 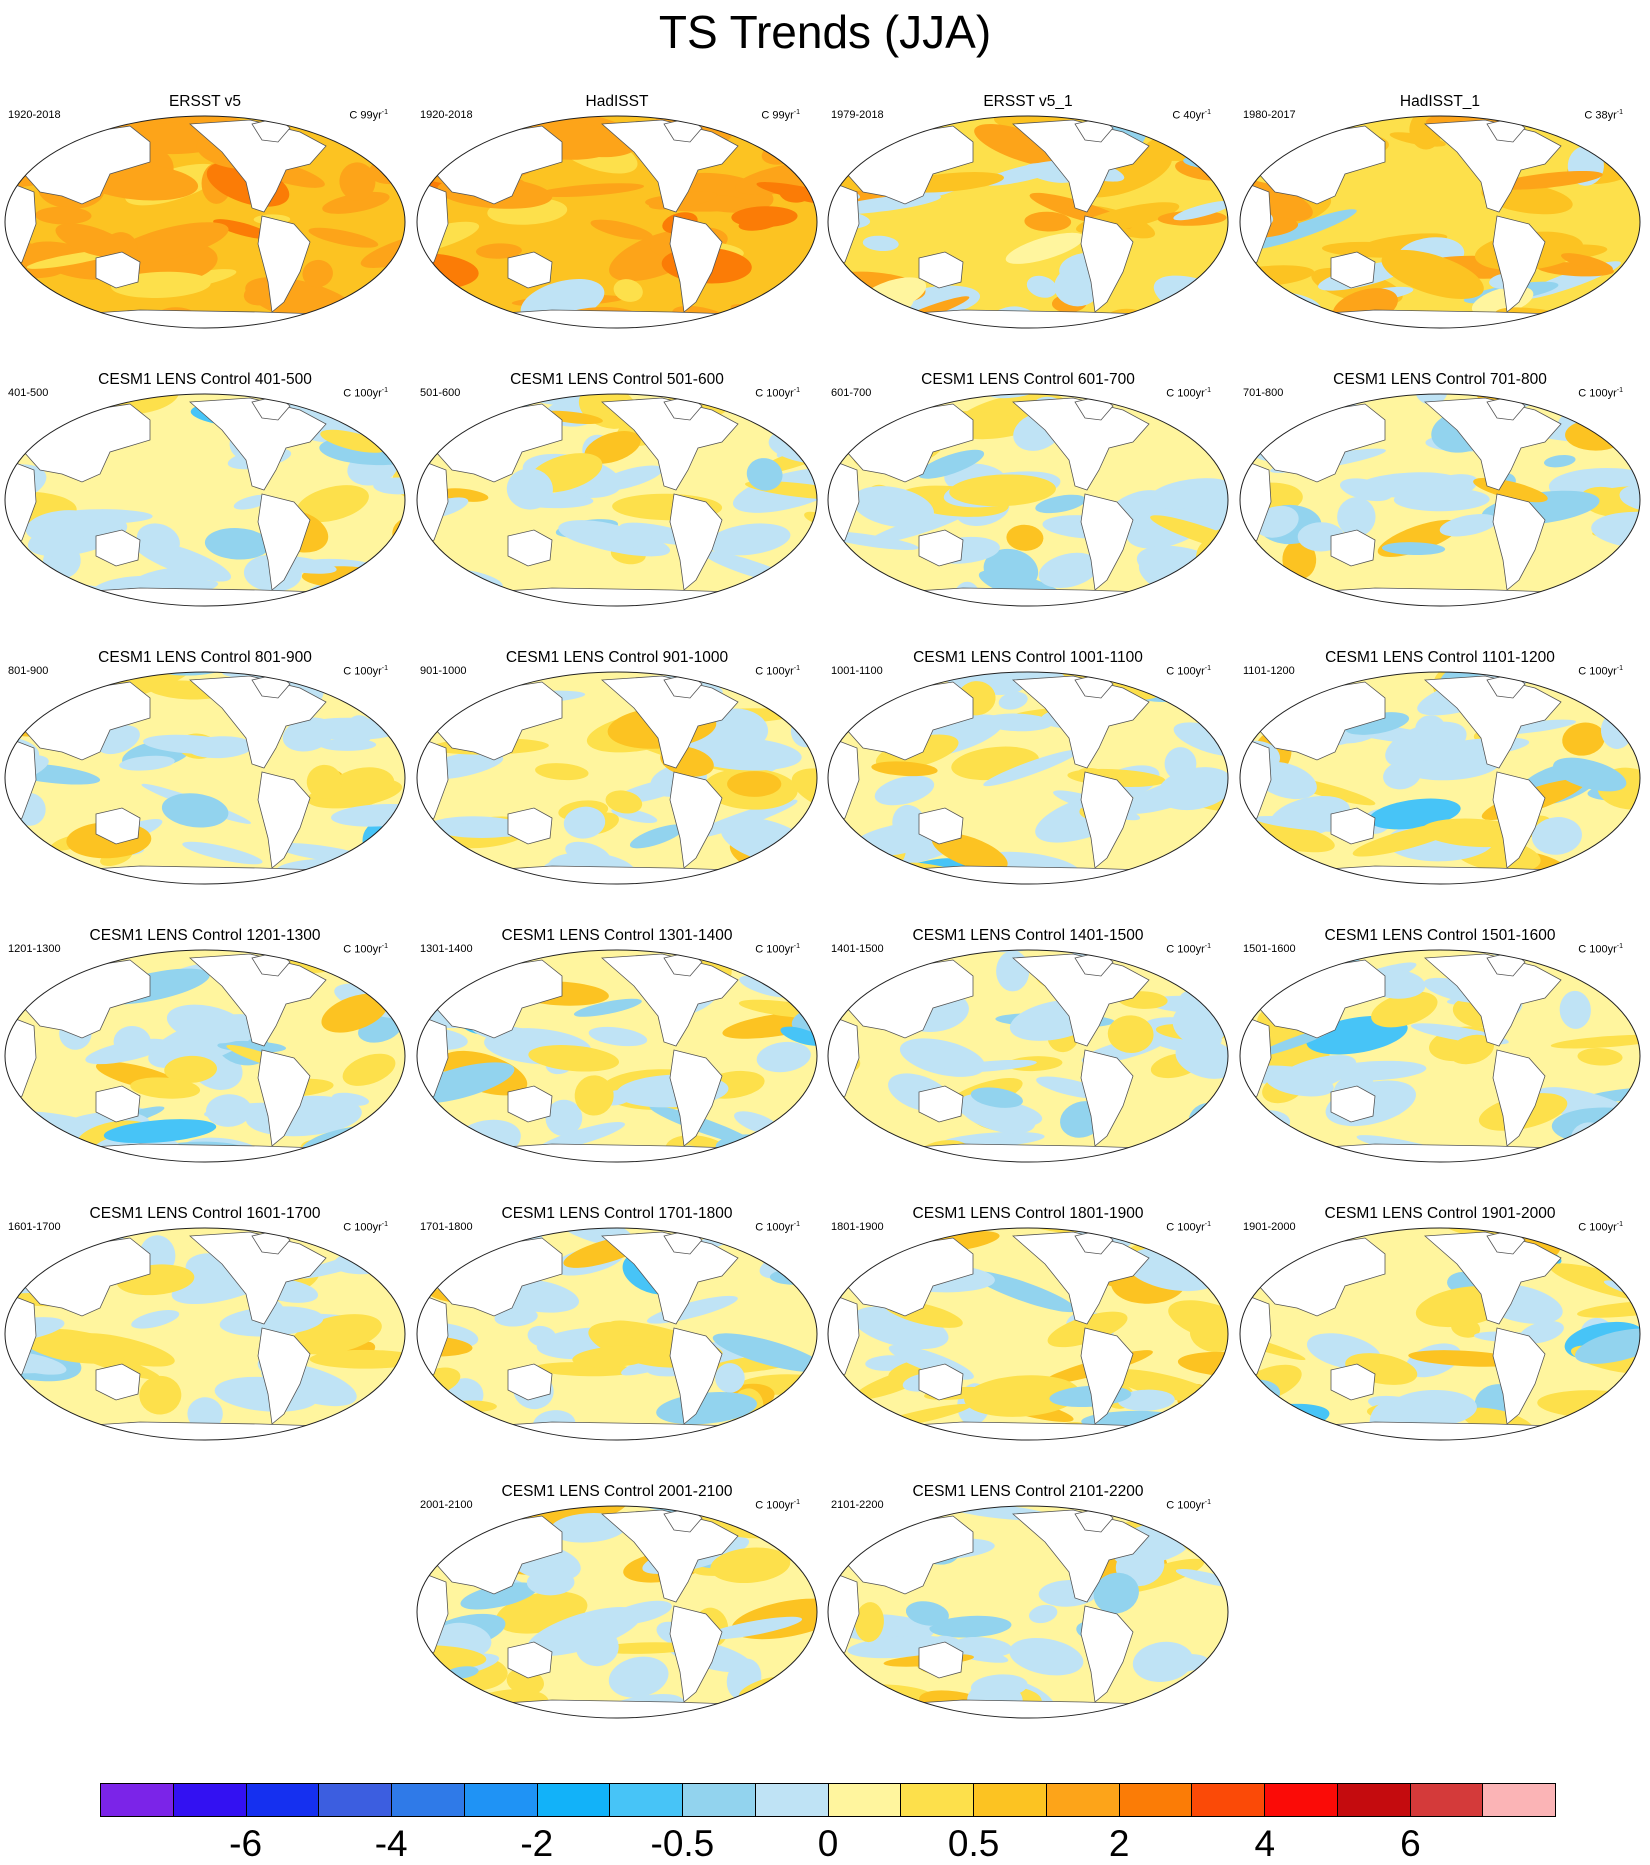 I want to click on panel-period-label: 1920-2018, so click(x=446, y=115).